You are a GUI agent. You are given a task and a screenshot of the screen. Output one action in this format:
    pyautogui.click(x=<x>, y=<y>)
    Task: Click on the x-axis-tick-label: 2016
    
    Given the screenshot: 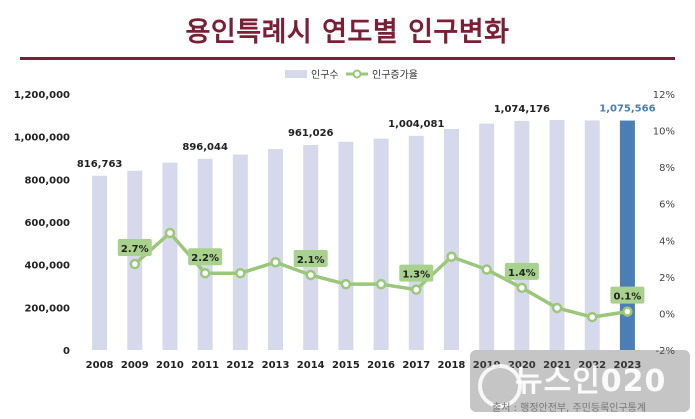 What is the action you would take?
    pyautogui.click(x=381, y=365)
    